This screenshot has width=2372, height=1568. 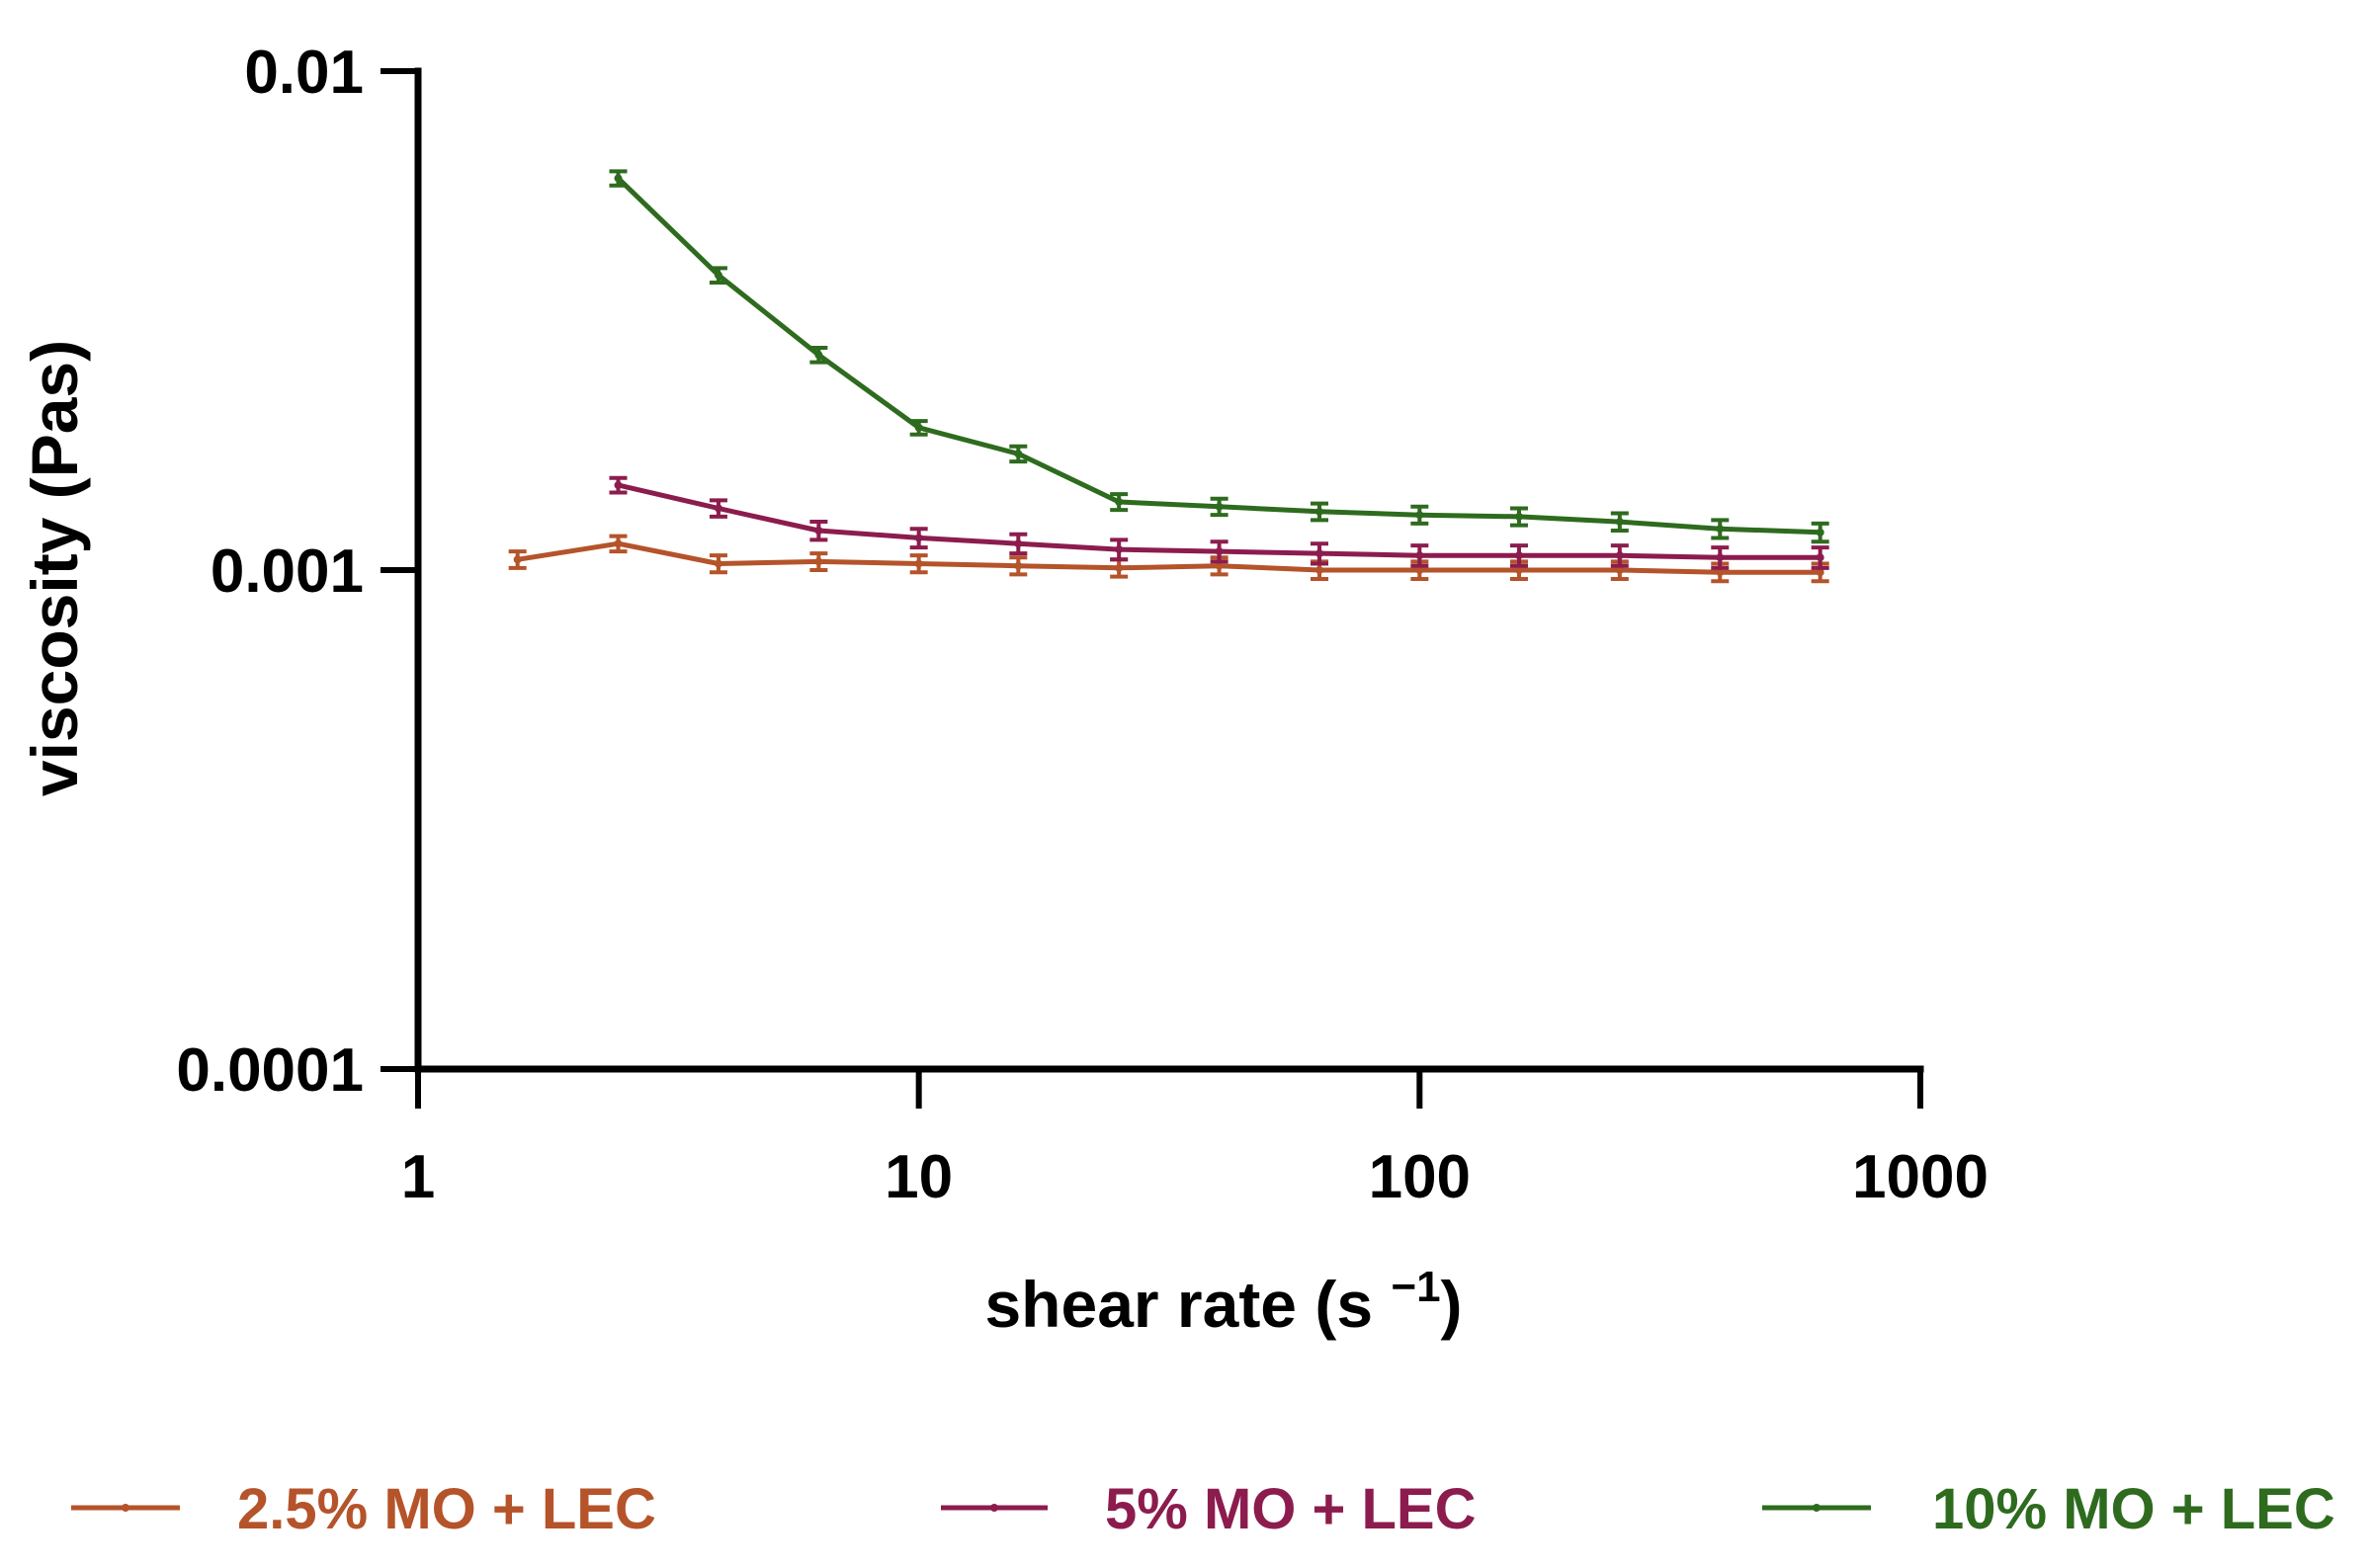 I want to click on x-axis-title-close: ), so click(x=1452, y=1304).